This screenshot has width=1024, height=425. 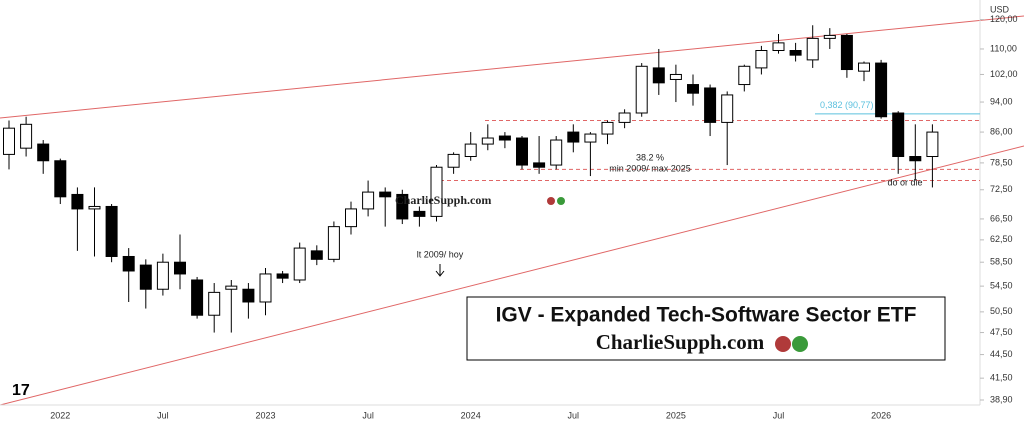 I want to click on y-tick-label: 41,50, so click(x=1001, y=378).